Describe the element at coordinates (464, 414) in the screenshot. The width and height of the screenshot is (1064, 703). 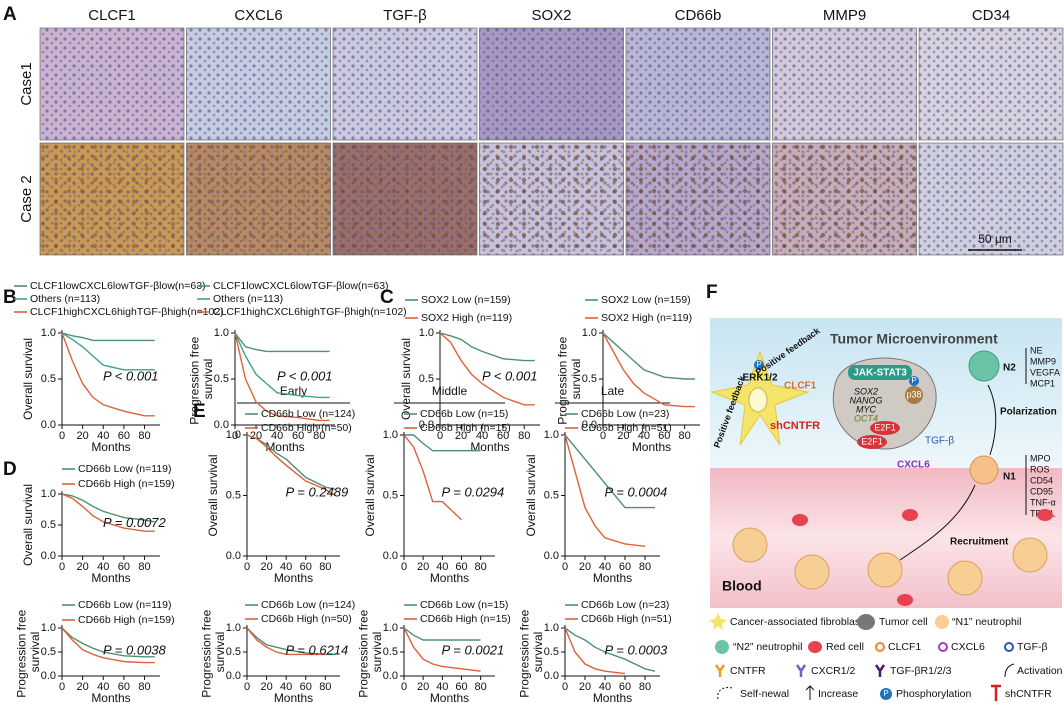
I see `legend-text: CD66b Low (n=15)` at that location.